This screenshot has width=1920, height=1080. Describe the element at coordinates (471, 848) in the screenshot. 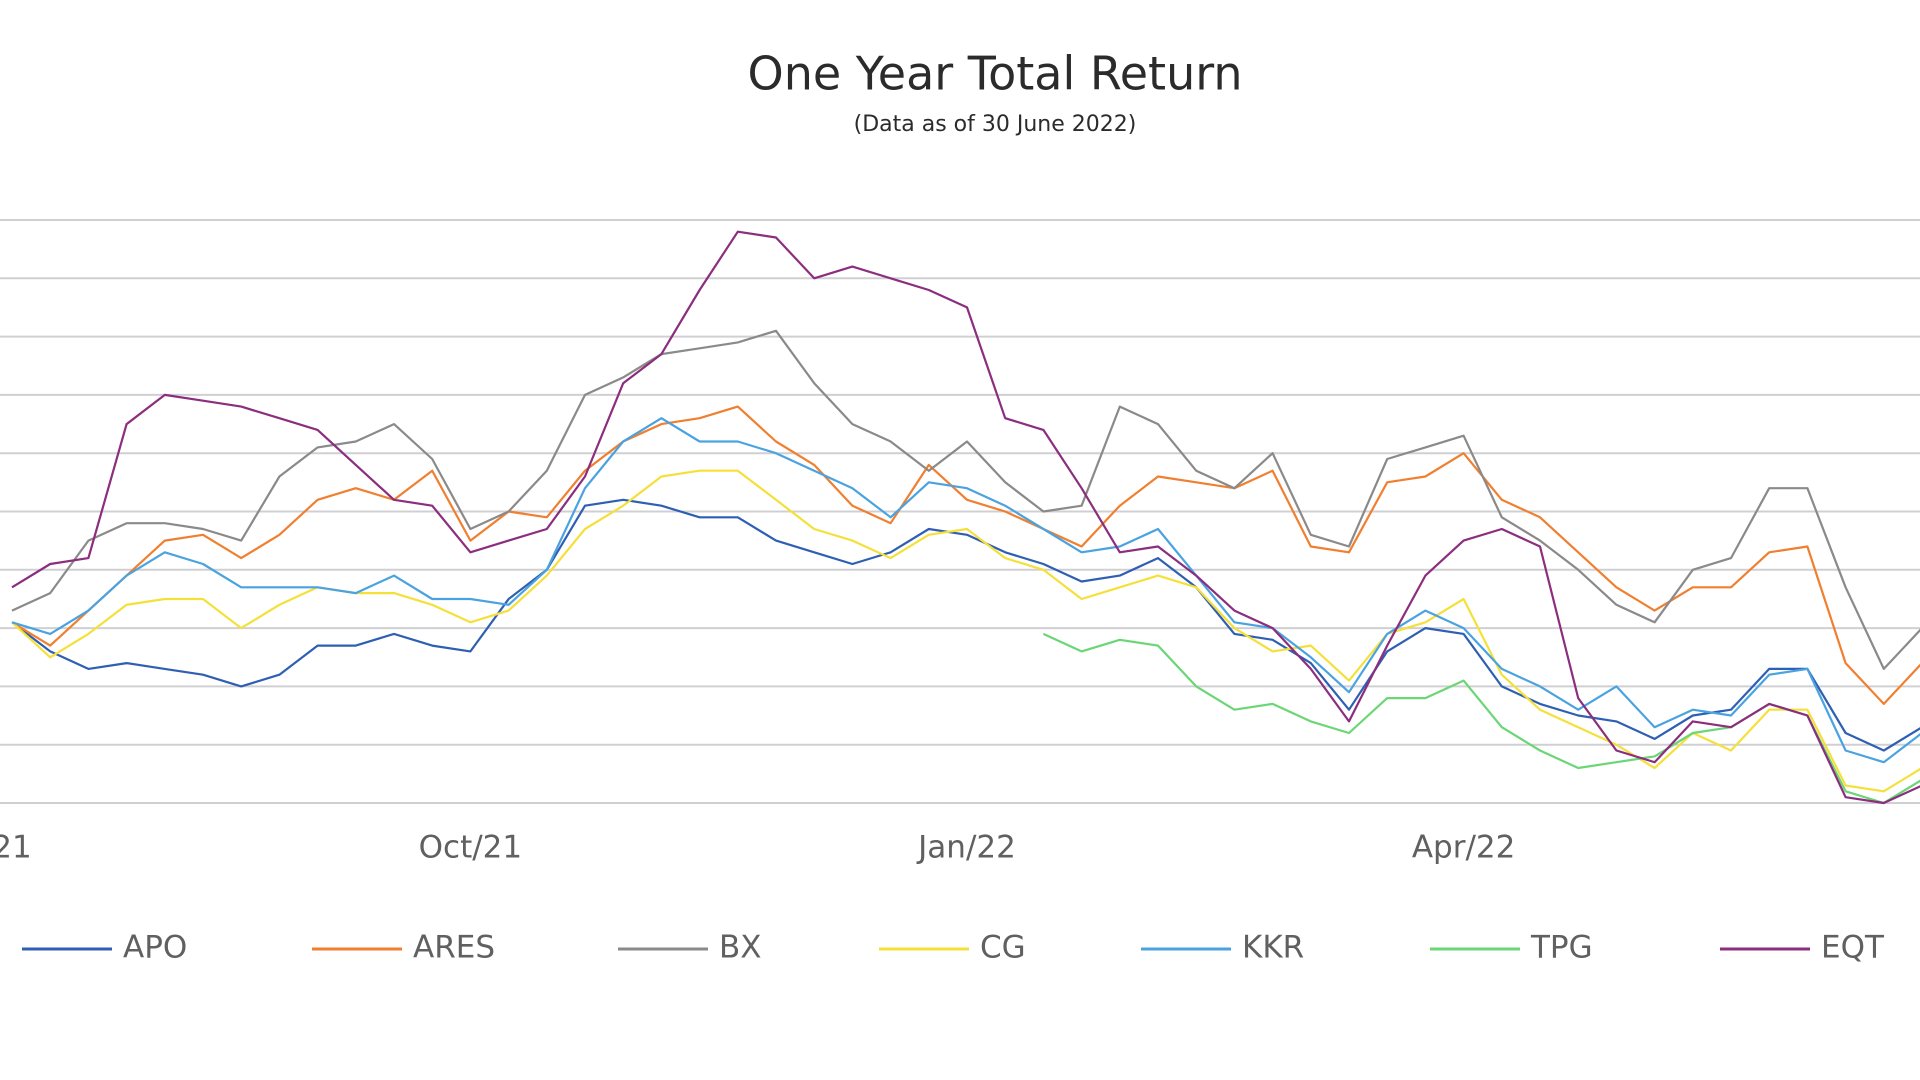

I see `x-tick-label: Oct/21` at that location.